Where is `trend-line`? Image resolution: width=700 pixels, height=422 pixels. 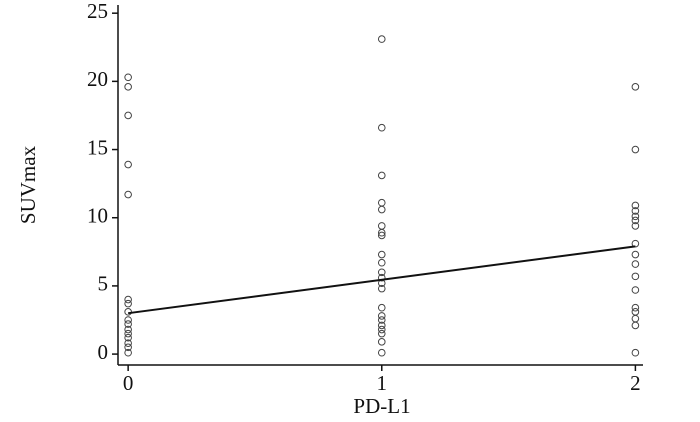
trend-line is located at coordinates (382, 280).